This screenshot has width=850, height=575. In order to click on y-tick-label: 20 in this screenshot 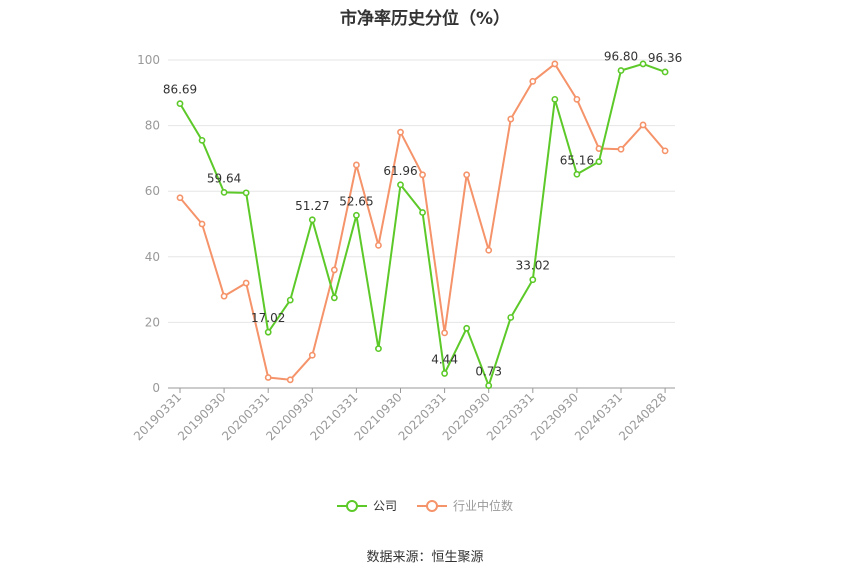, I will do `click(152, 322)`.